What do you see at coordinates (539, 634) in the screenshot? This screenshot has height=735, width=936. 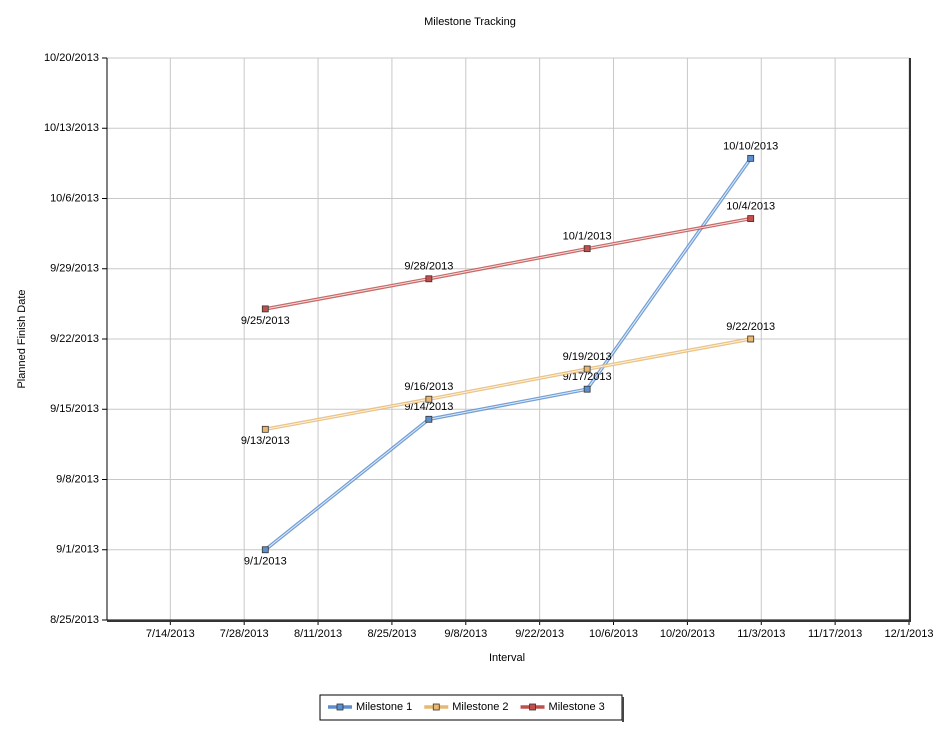 I see `x-tick-label: 9/22/2013` at bounding box center [539, 634].